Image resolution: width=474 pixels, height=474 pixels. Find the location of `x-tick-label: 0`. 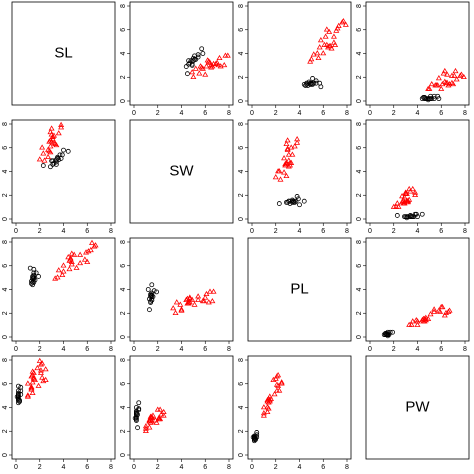

x-tick-label: 0 is located at coordinates (370, 349).